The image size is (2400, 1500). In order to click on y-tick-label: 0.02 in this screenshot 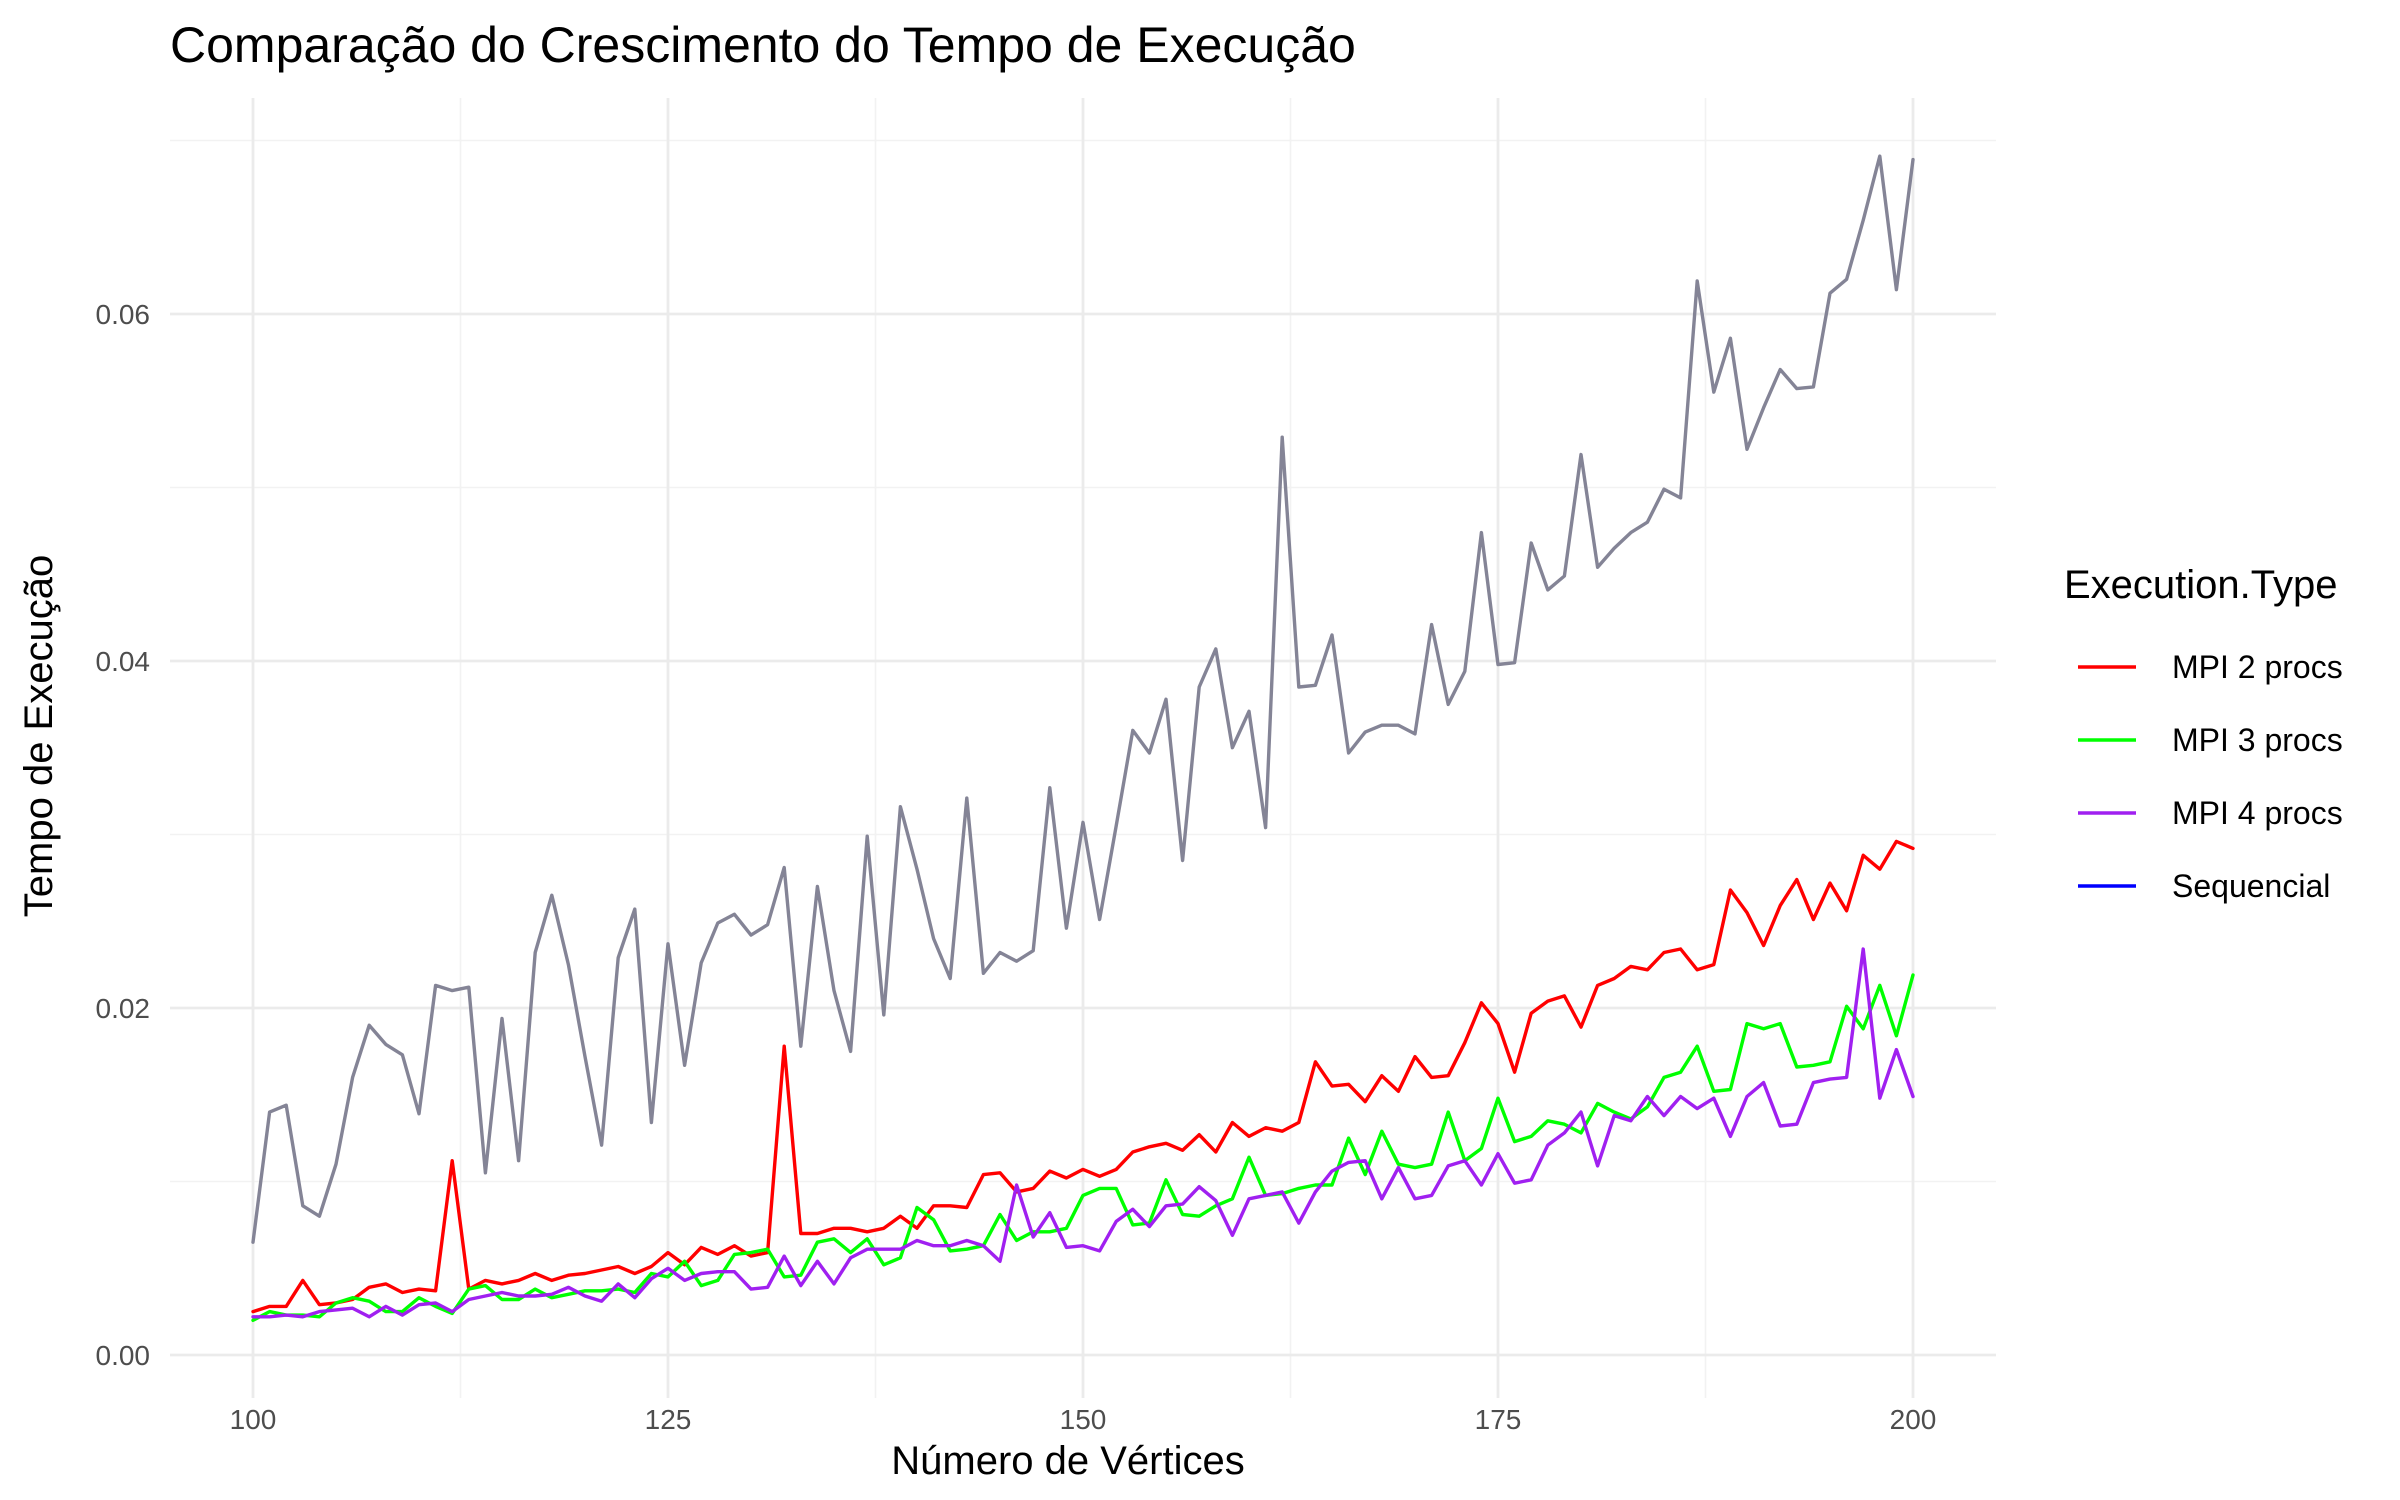, I will do `click(123, 1008)`.